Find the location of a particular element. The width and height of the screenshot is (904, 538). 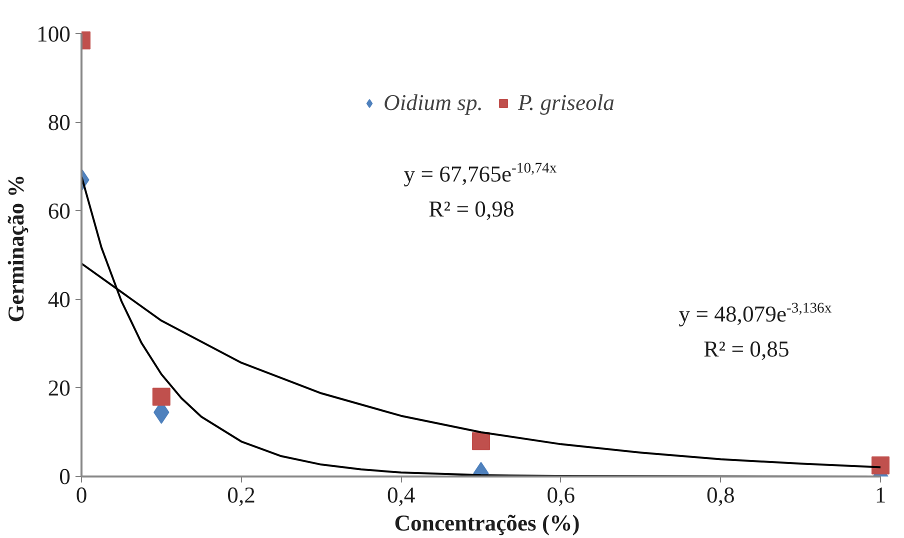

annotation: R² = 0,98 is located at coordinates (471, 209).